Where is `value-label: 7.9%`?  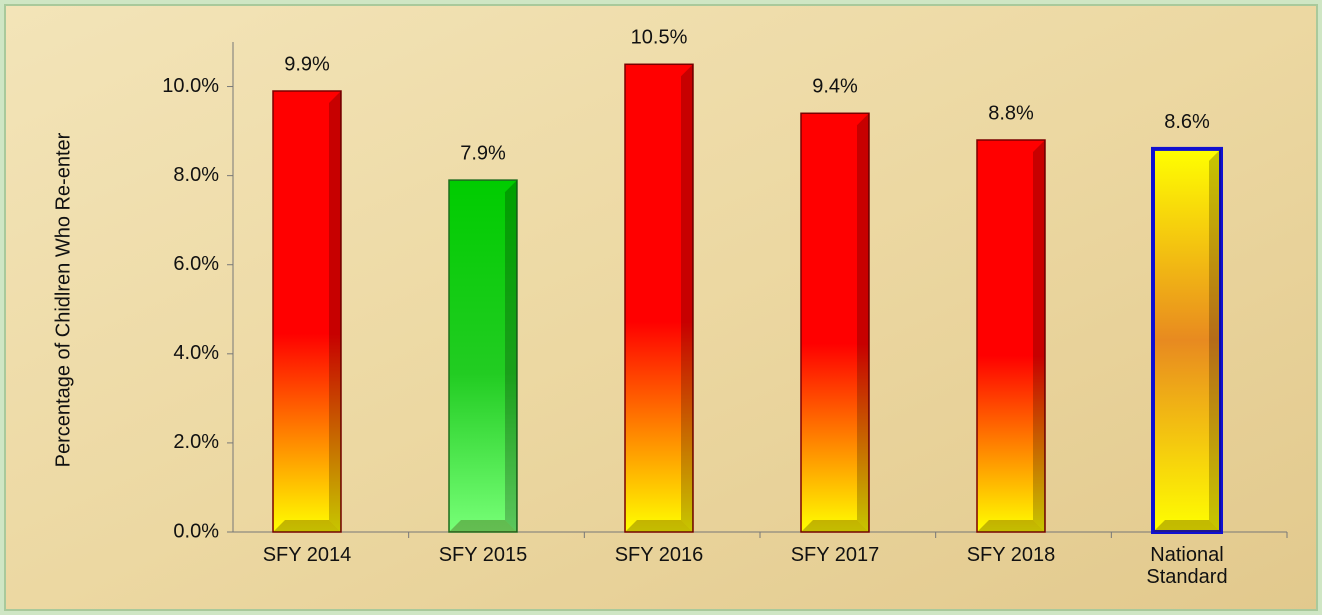
value-label: 7.9% is located at coordinates (483, 153).